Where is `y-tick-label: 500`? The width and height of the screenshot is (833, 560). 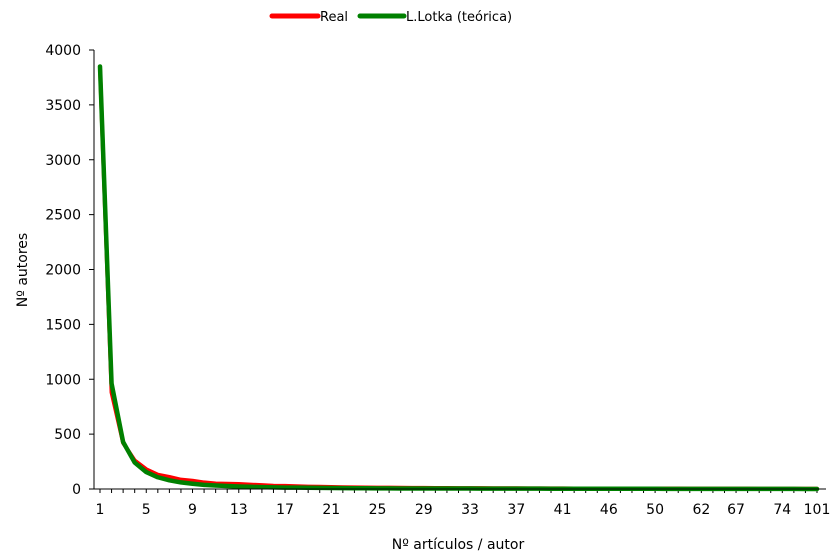
y-tick-label: 500 is located at coordinates (67, 435).